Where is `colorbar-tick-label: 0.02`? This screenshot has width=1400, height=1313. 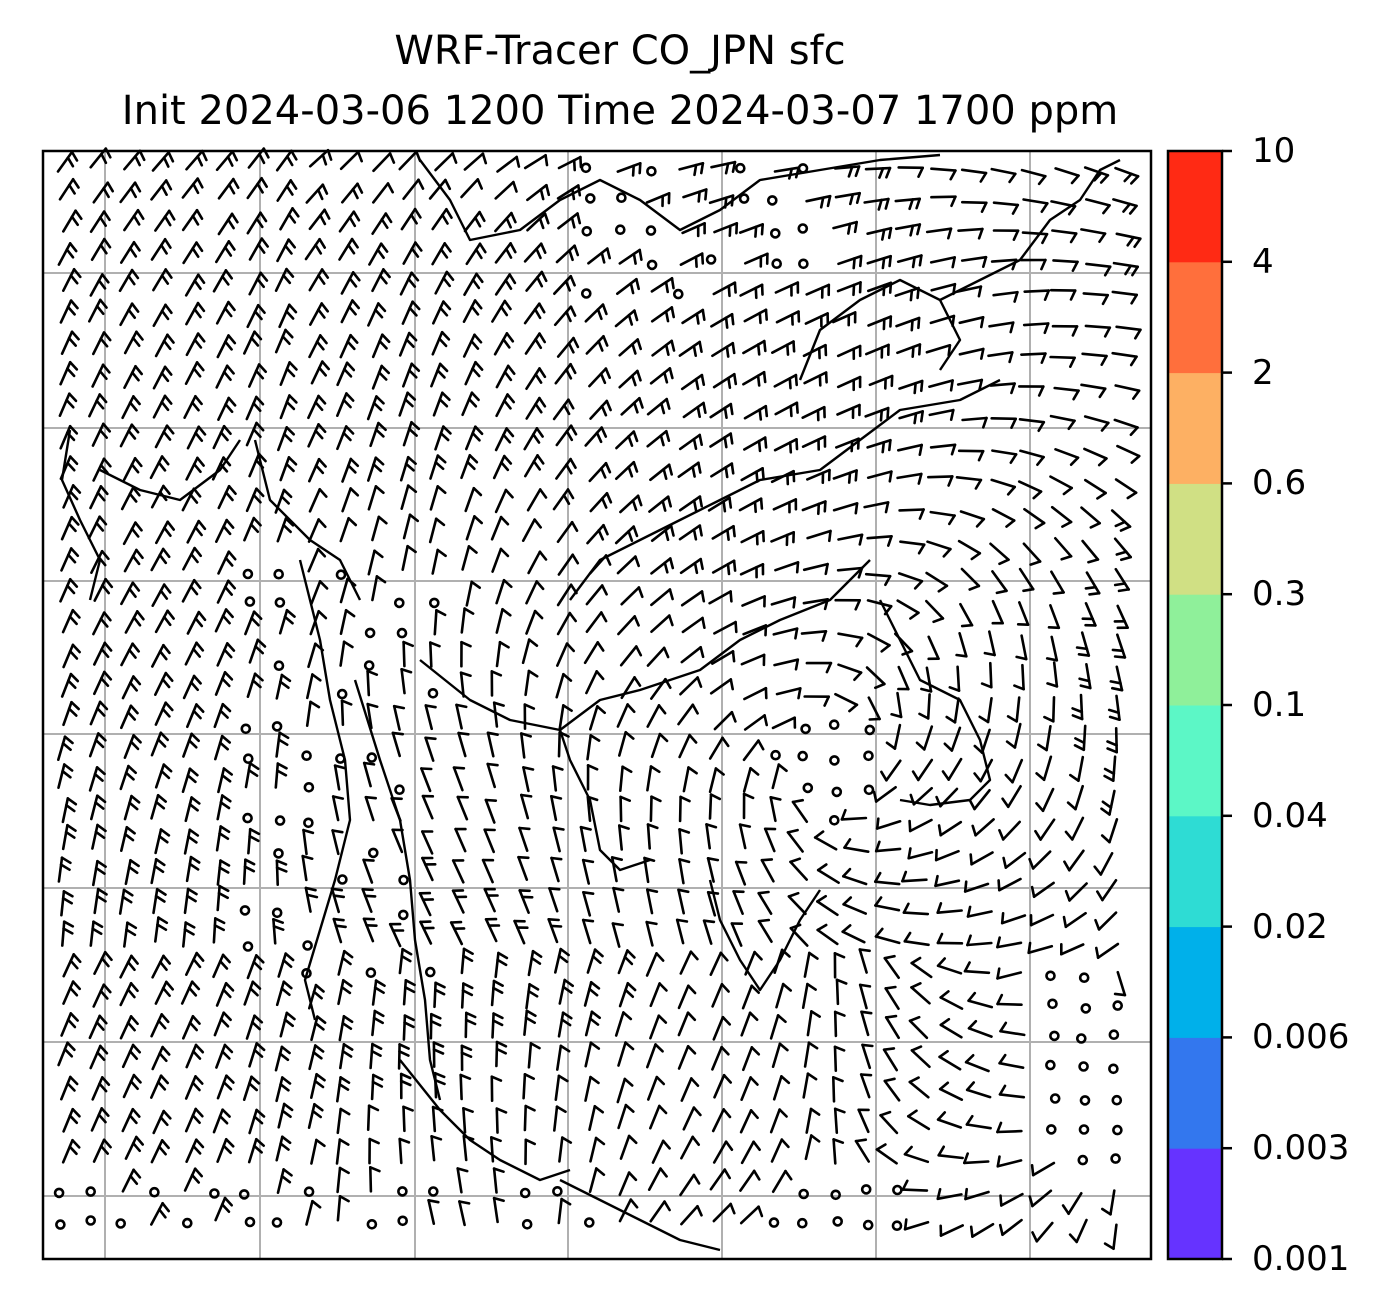
colorbar-tick-label: 0.02 is located at coordinates (1290, 926).